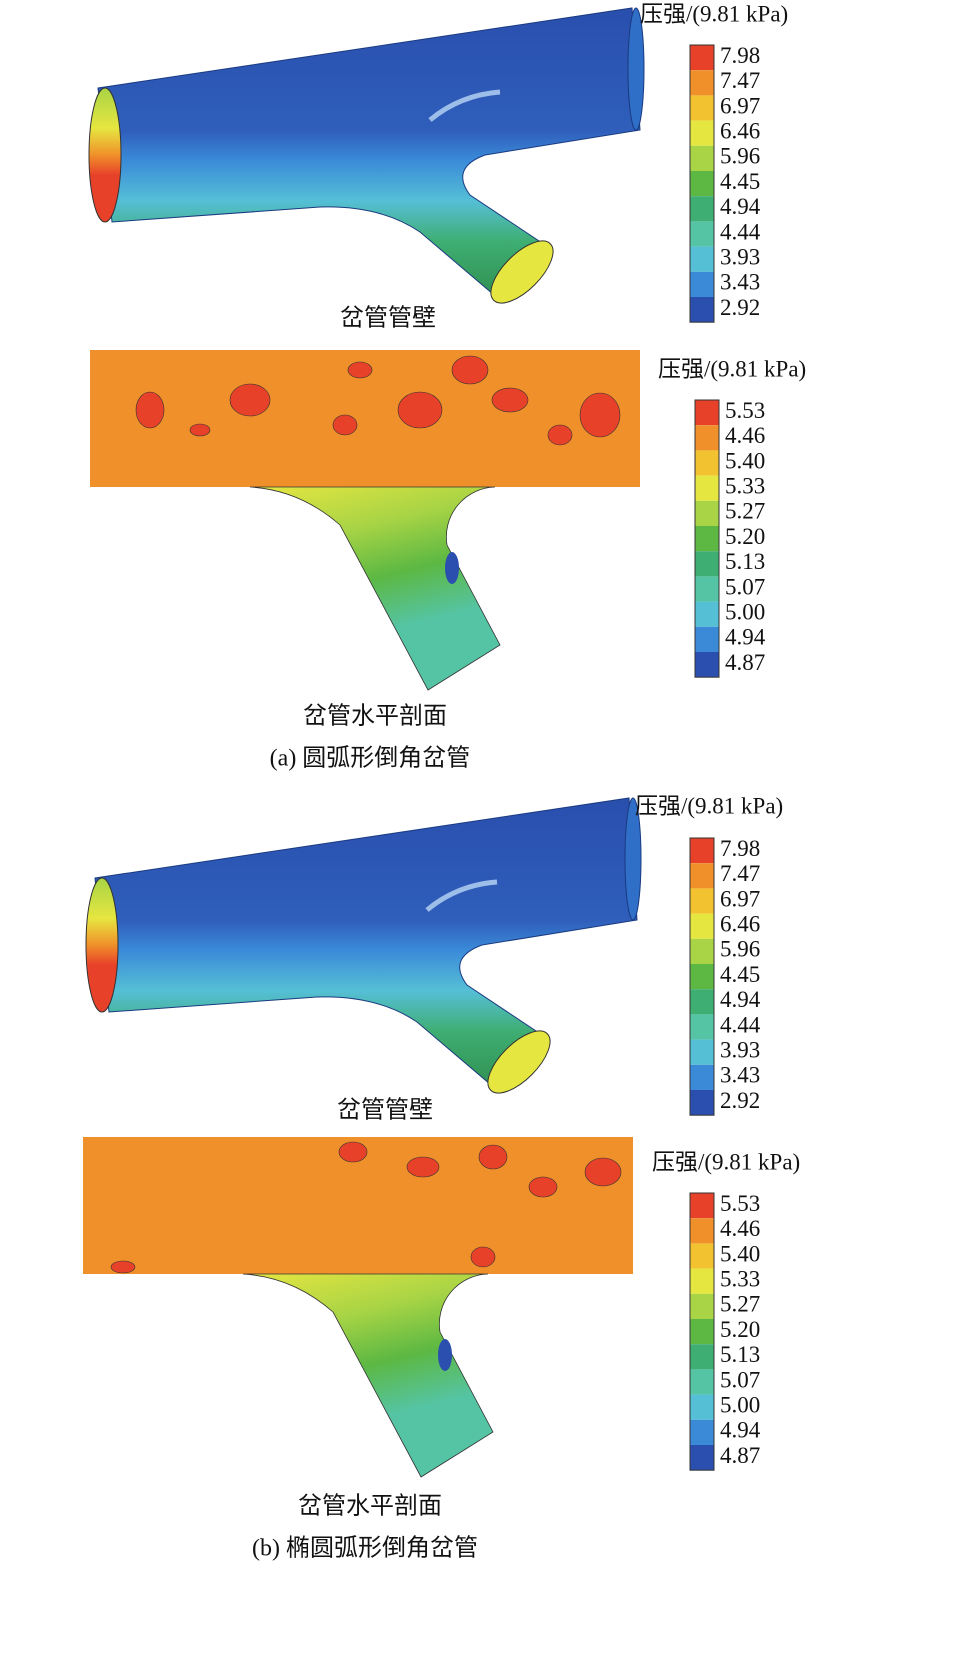  What do you see at coordinates (102, 945) in the screenshot?
I see `pipe-left-end` at bounding box center [102, 945].